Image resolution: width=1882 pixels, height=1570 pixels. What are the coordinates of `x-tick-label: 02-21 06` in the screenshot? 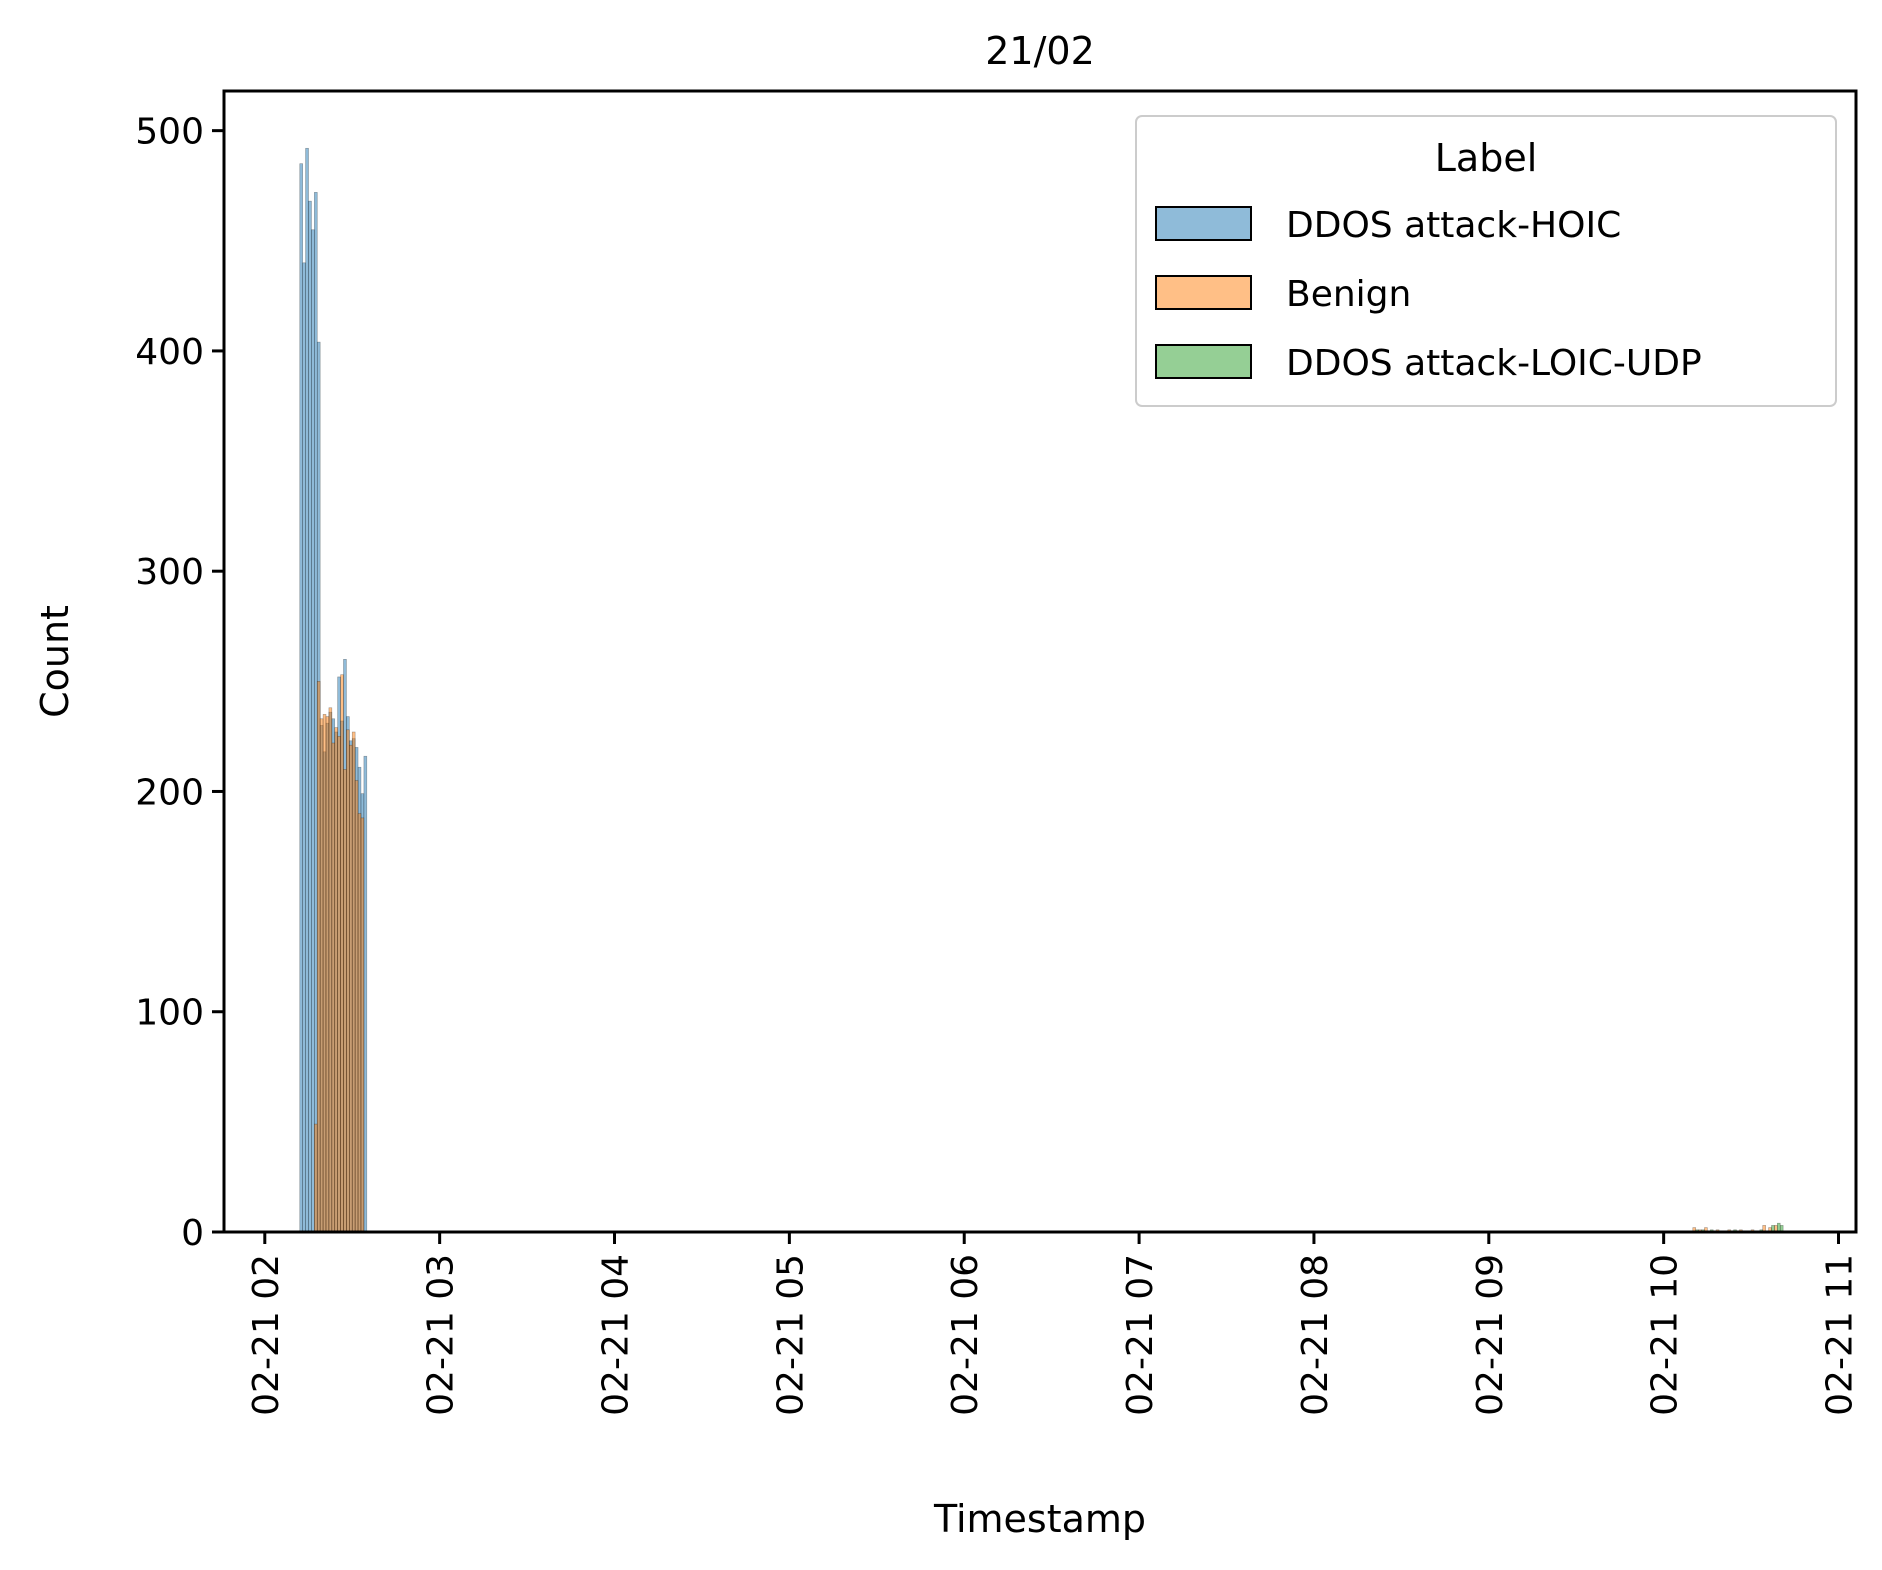 It's located at (965, 1335).